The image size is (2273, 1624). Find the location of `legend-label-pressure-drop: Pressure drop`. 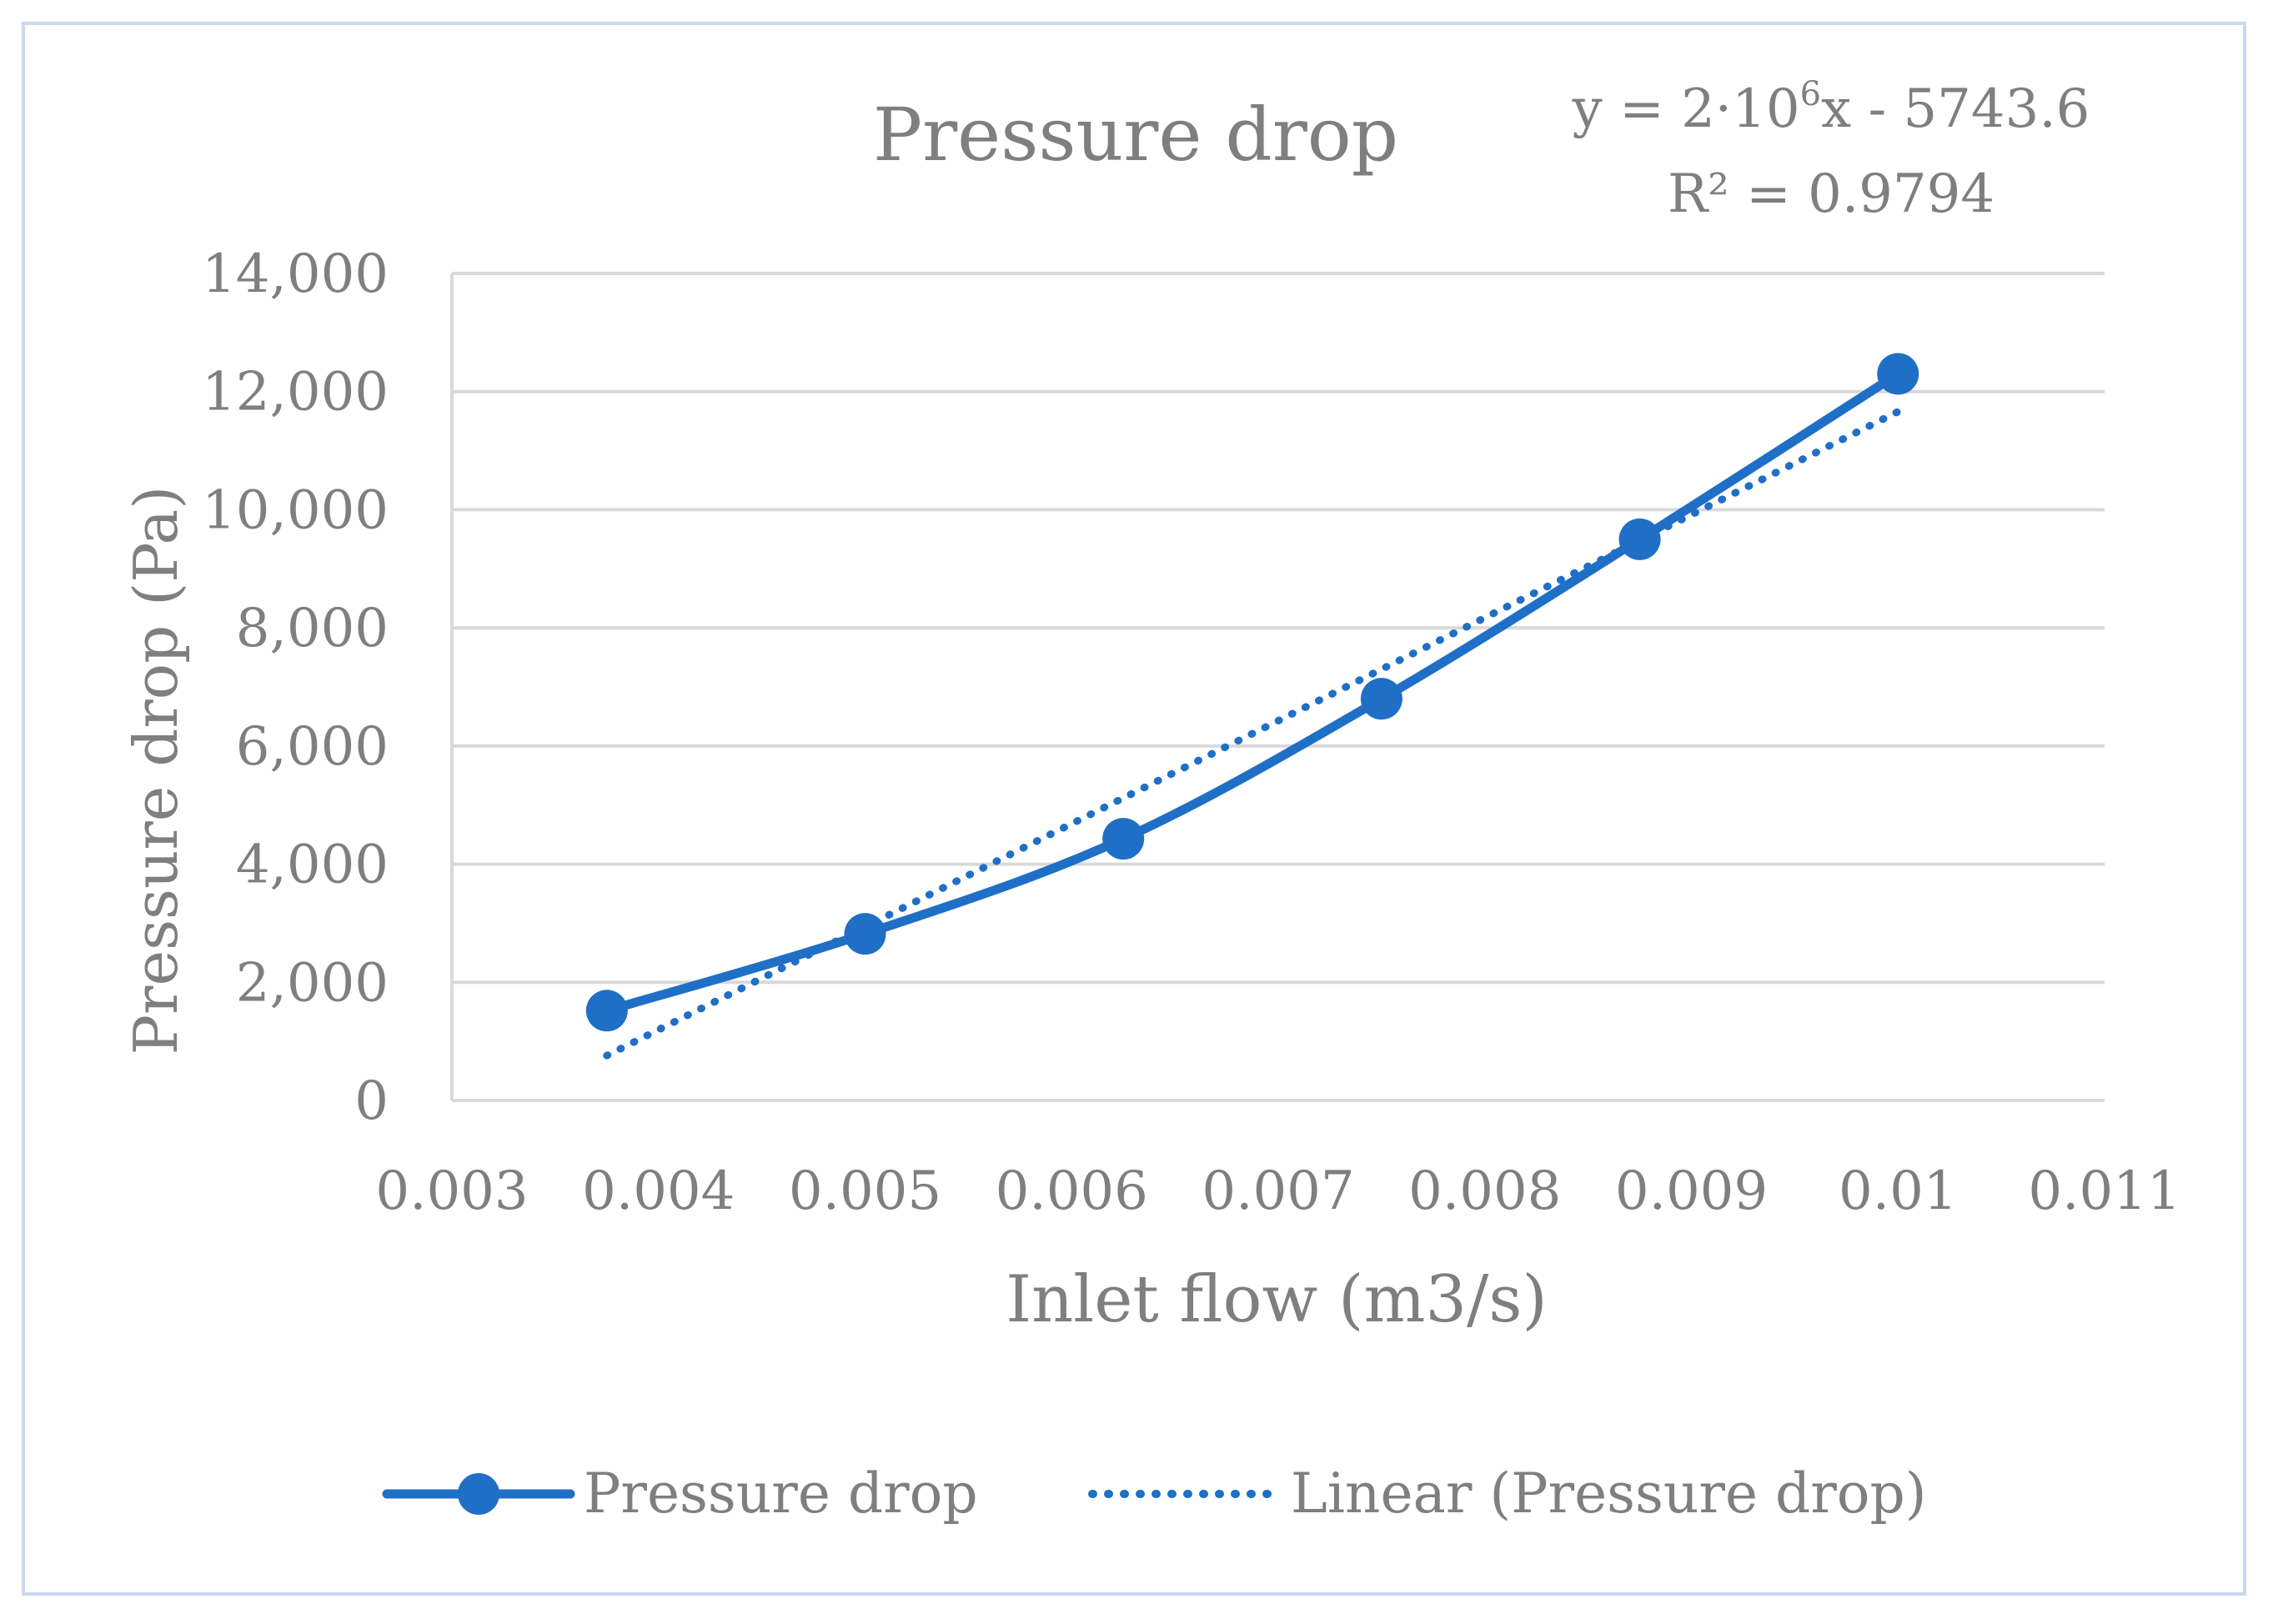

legend-label-pressure-drop: Pressure drop is located at coordinates (781, 1493).